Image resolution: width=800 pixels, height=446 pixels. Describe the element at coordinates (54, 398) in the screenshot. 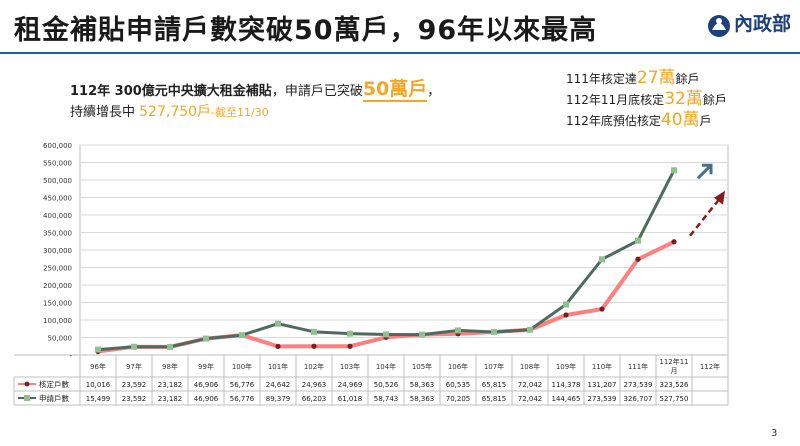

I see `legend-label: 申請戶數` at that location.